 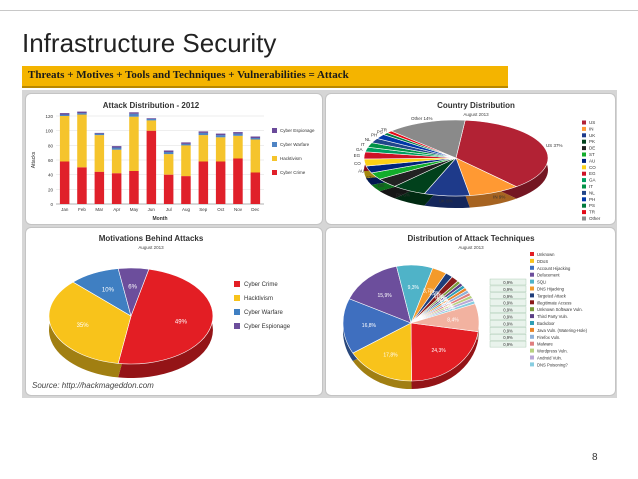 What do you see at coordinates (380, 132) in the screenshot?
I see `slice-label: PS` at bounding box center [380, 132].